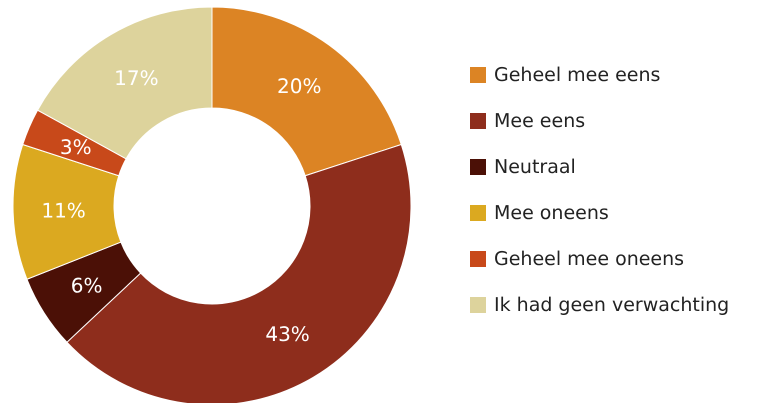 The height and width of the screenshot is (403, 776). I want to click on legend-label: Ik had geen verwachting, so click(612, 305).